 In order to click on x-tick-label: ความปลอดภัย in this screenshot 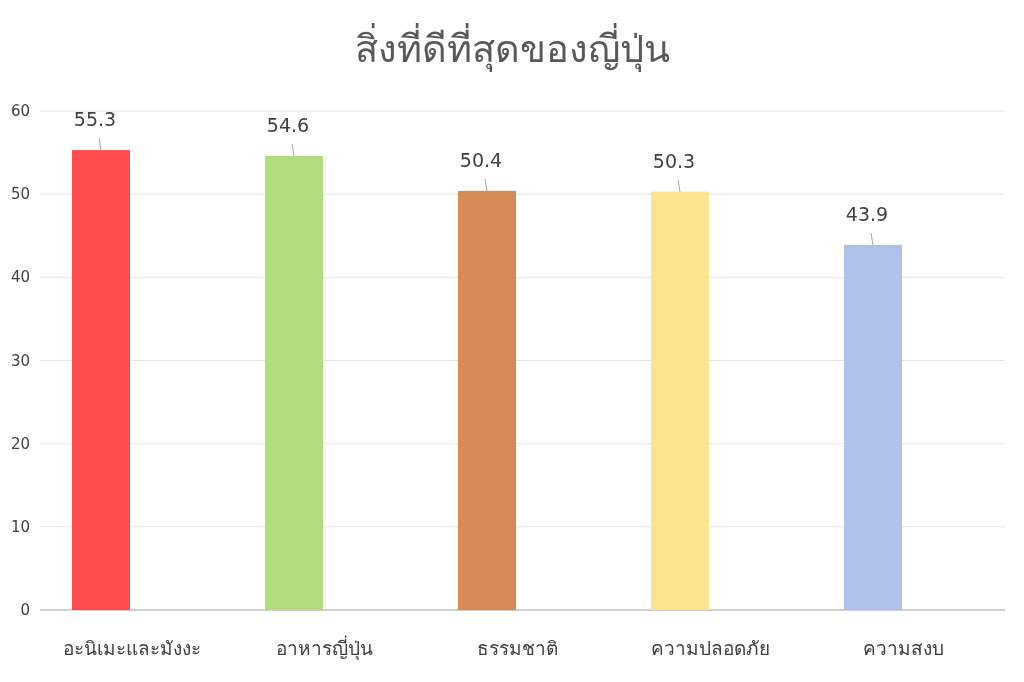, I will do `click(710, 648)`.